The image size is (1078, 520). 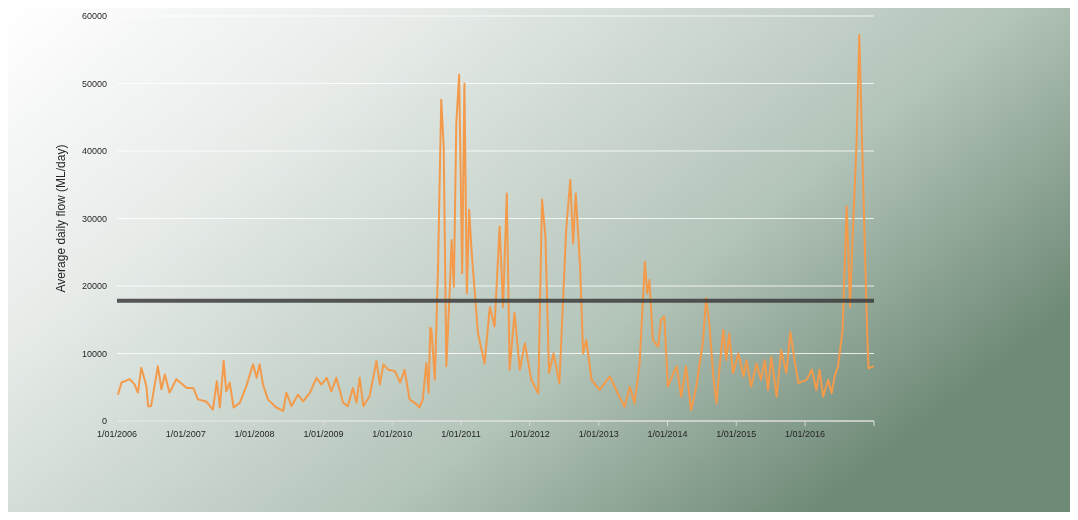 What do you see at coordinates (94, 286) in the screenshot?
I see `y-tick-label: 20000` at bounding box center [94, 286].